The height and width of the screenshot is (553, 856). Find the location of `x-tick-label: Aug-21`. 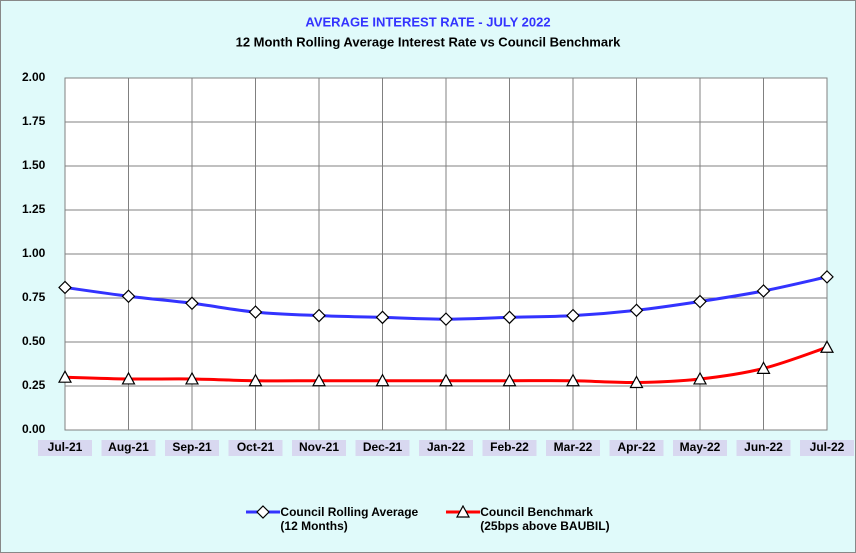

x-tick-label: Aug-21 is located at coordinates (128, 447).